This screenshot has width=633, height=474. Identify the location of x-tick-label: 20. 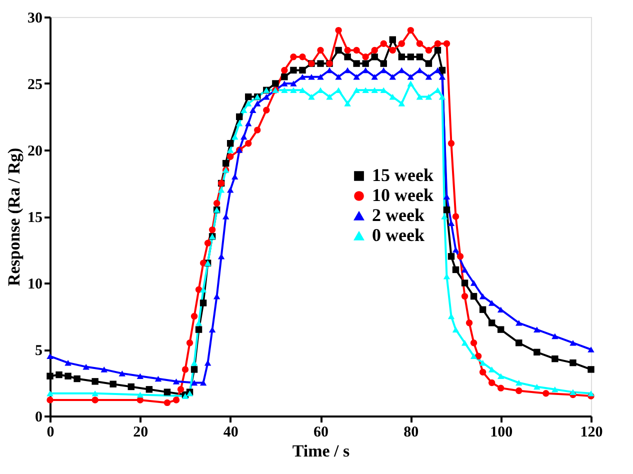
(140, 432).